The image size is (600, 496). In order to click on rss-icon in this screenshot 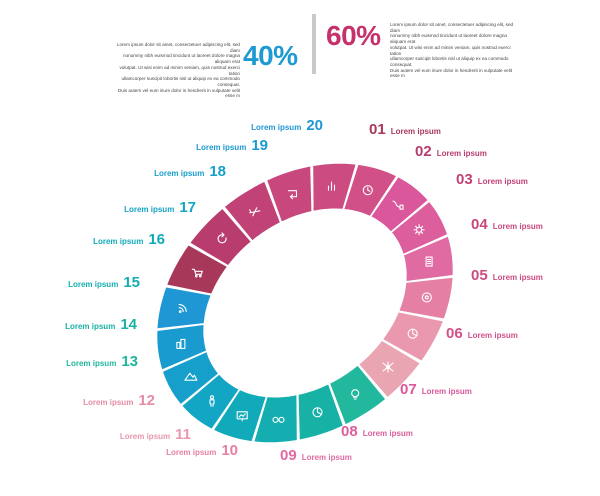, I will do `click(182, 308)`.